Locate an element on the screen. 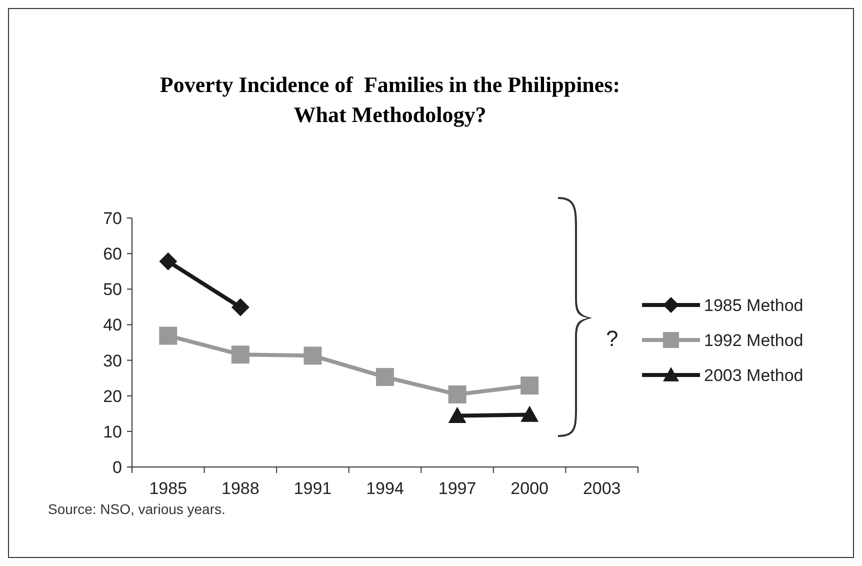 Image resolution: width=862 pixels, height=566 pixels. x-tick-label: 2003 is located at coordinates (601, 488).